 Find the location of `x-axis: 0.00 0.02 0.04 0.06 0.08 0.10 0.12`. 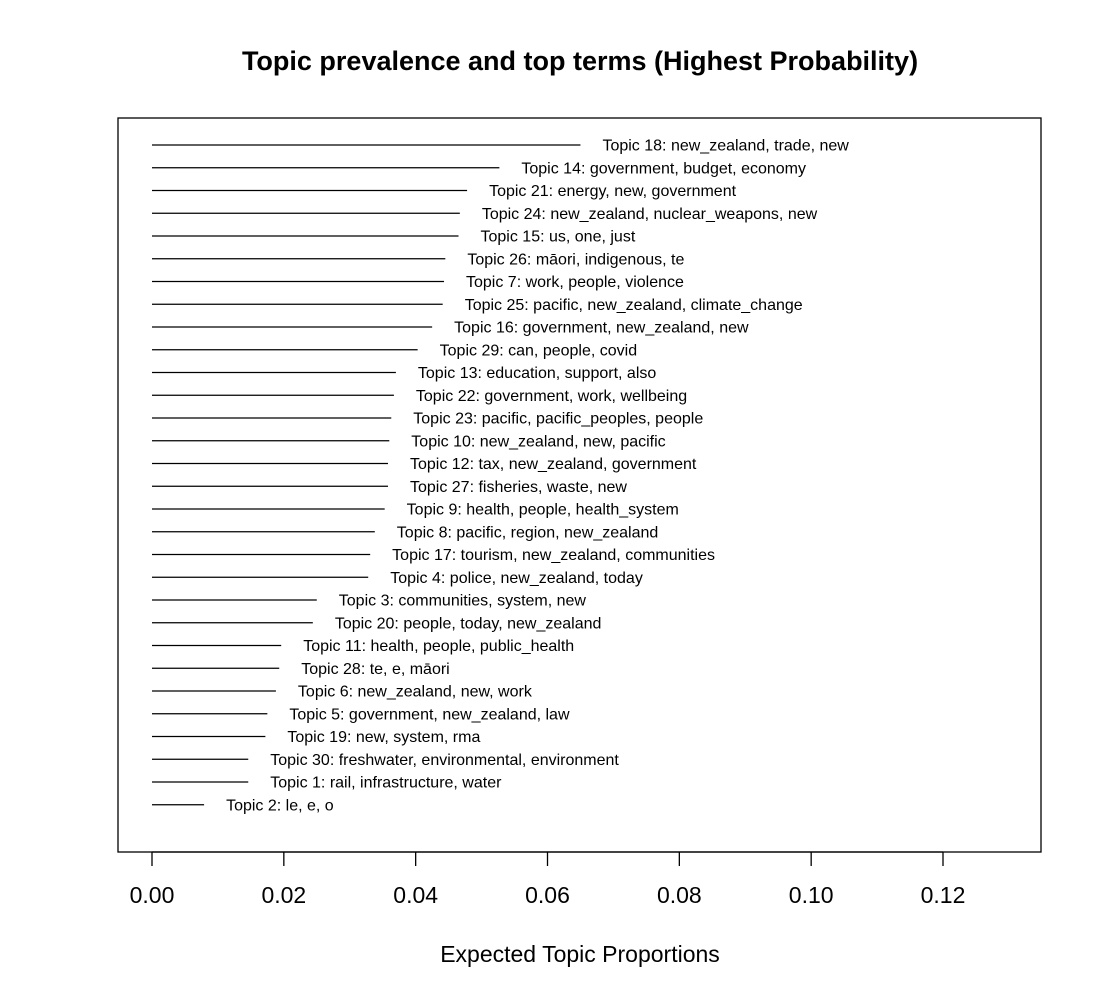

x-axis: 0.00 0.02 0.04 0.06 0.08 0.10 0.12 is located at coordinates (548, 879).